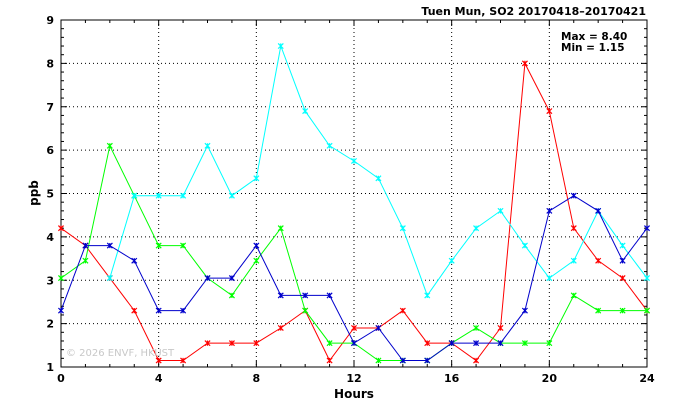 This screenshot has width=674, height=409. I want to click on y-axis-title: ppb, so click(34, 193).